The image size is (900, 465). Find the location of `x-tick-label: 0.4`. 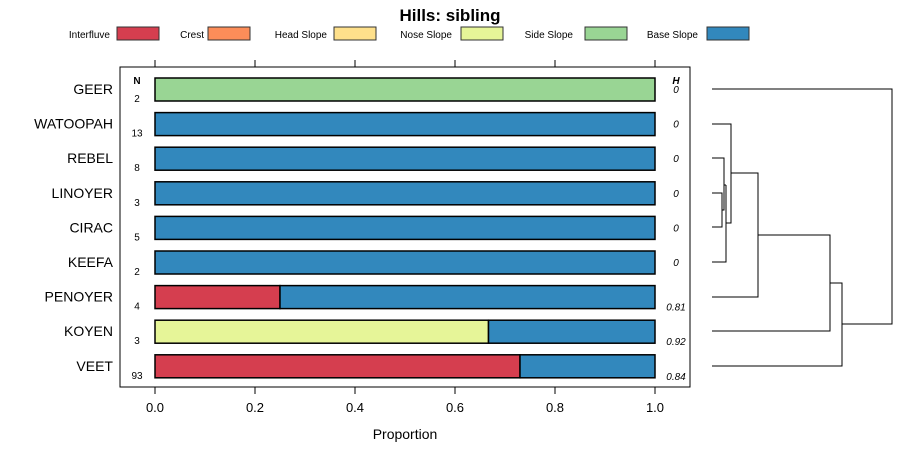

x-tick-label: 0.4 is located at coordinates (355, 407).